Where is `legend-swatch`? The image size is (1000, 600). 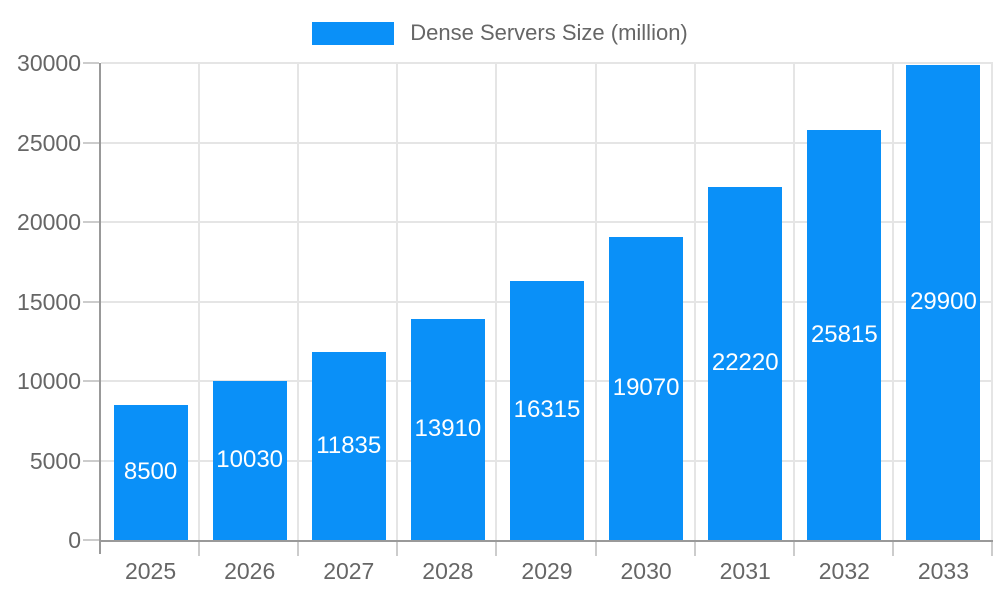
legend-swatch is located at coordinates (353, 33).